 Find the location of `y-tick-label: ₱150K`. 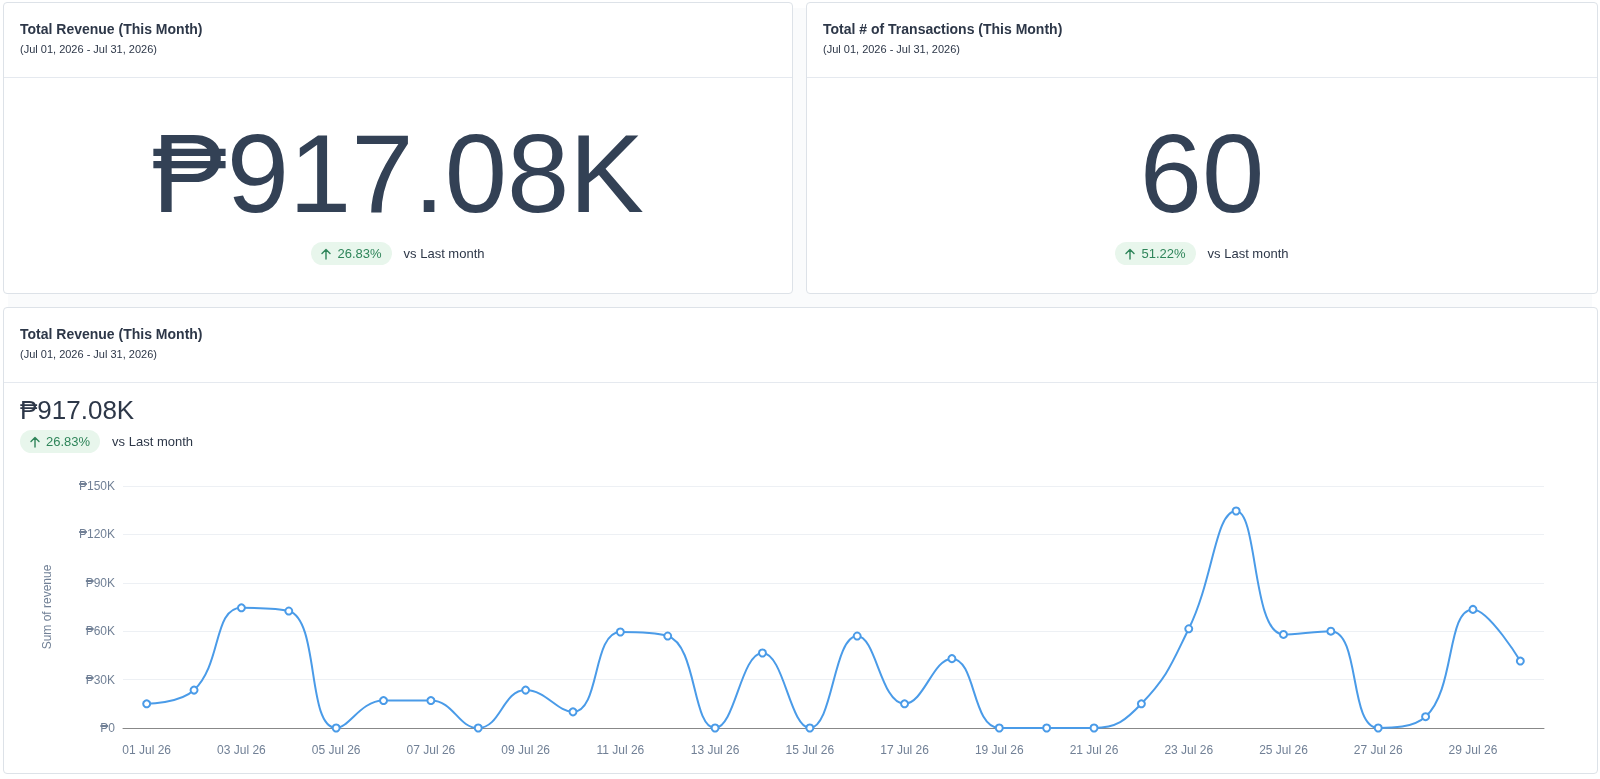

y-tick-label: ₱150K is located at coordinates (96, 486).